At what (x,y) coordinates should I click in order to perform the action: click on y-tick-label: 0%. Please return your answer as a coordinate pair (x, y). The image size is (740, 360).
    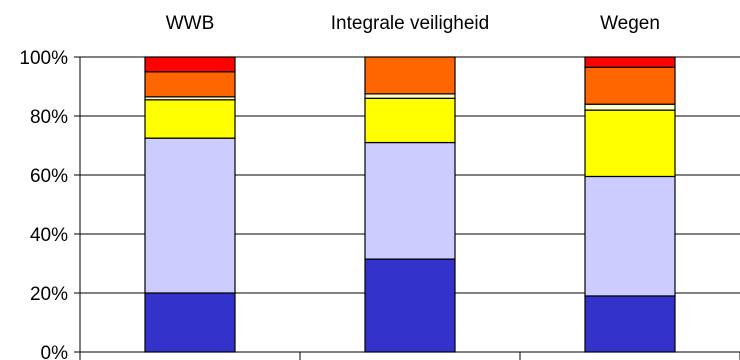
    Looking at the image, I should click on (55, 351).